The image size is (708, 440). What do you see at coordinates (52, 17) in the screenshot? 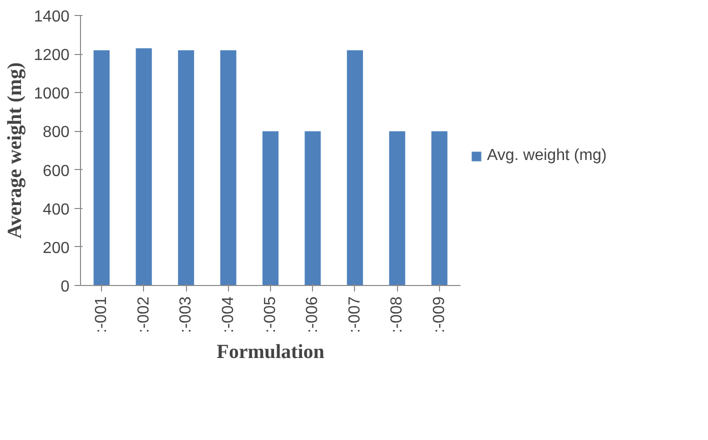
I see `y-tick-label: 1400` at bounding box center [52, 17].